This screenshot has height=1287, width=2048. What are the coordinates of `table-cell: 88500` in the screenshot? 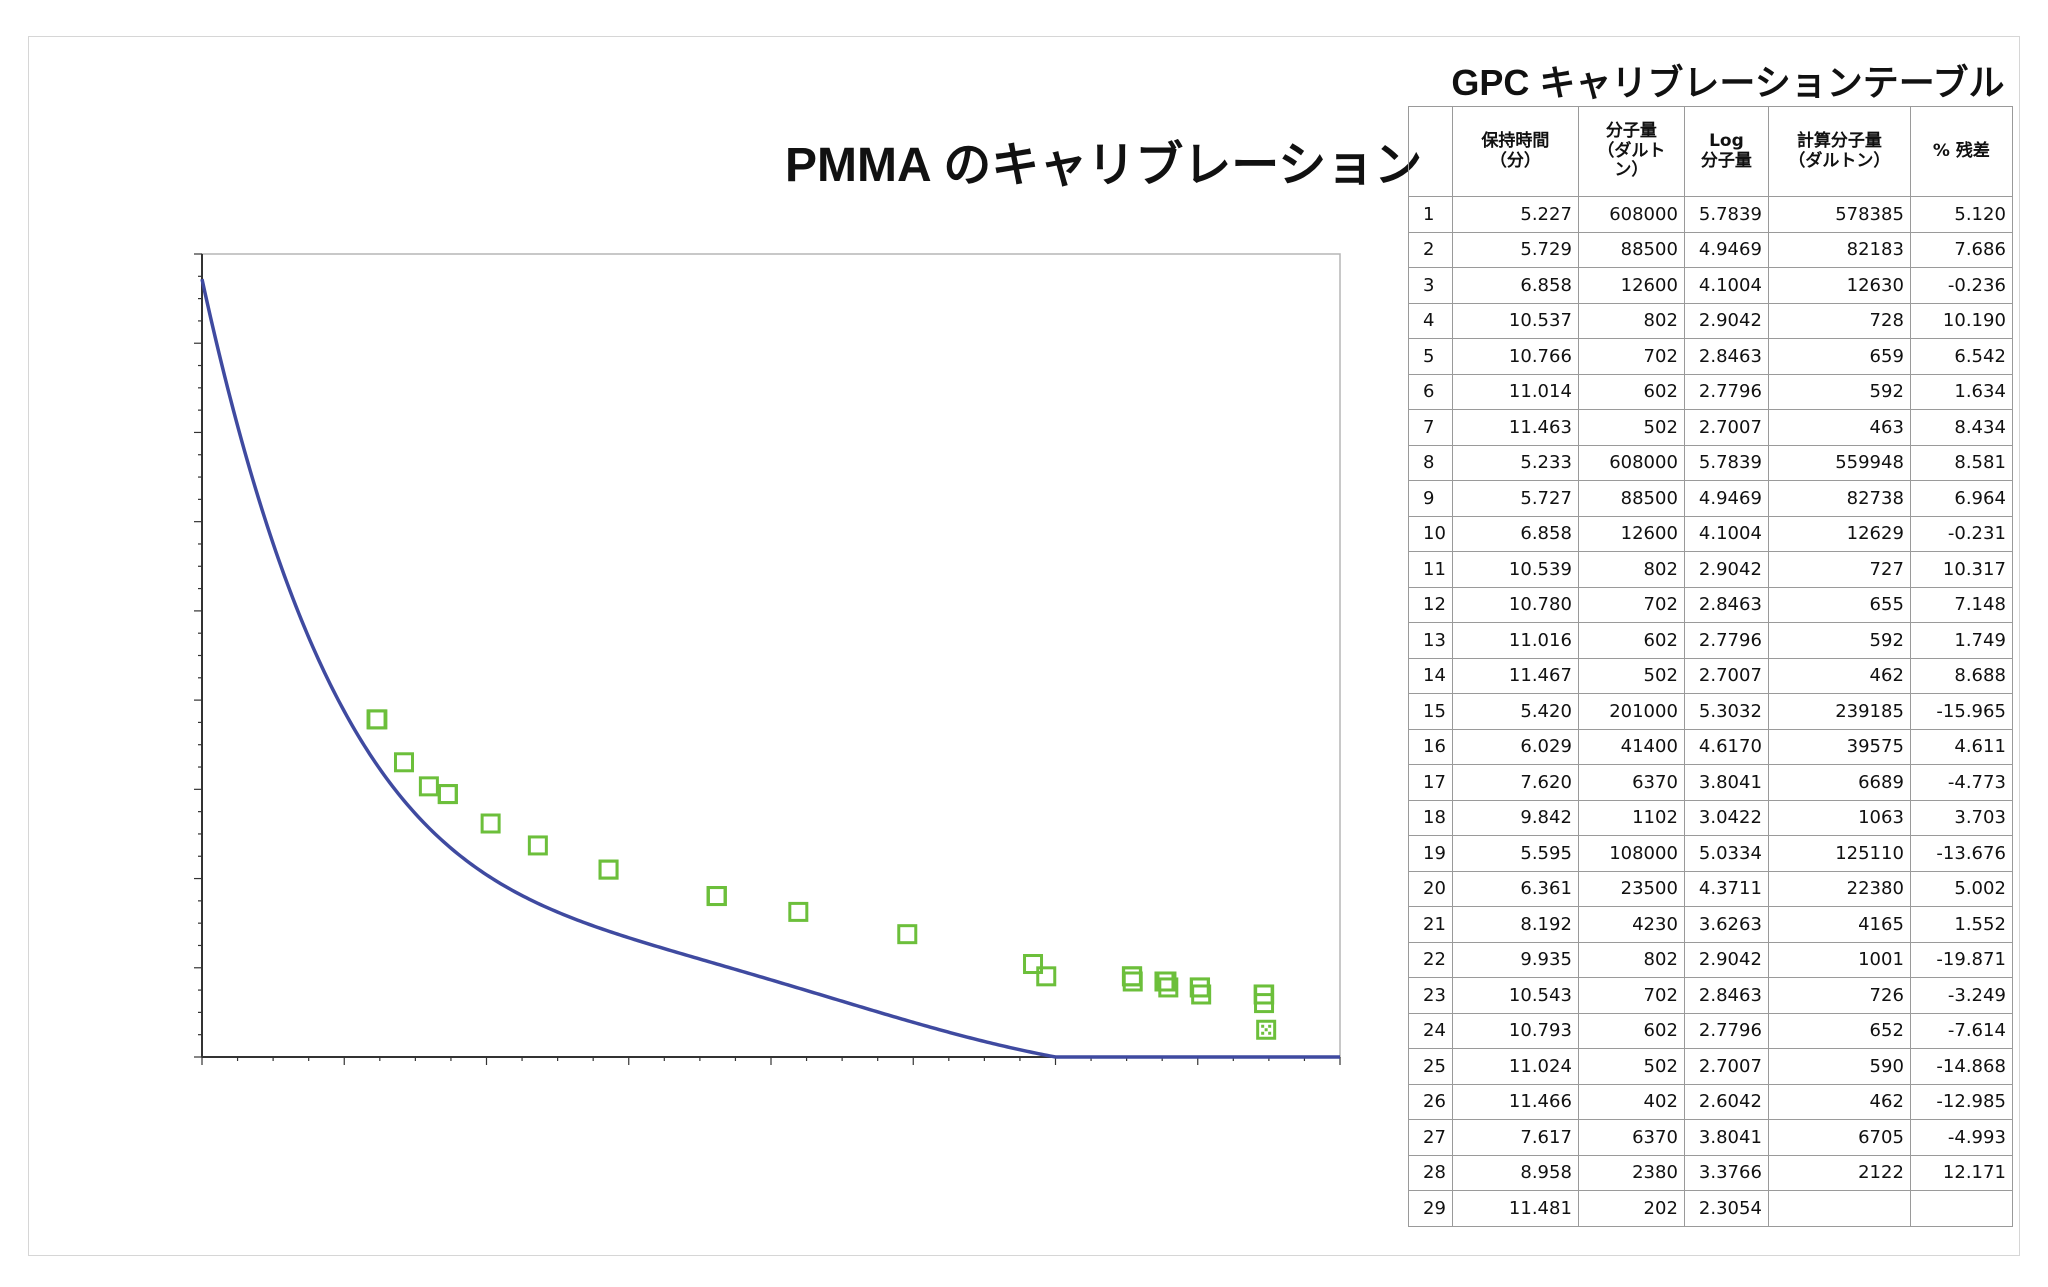 It's located at (1631, 249).